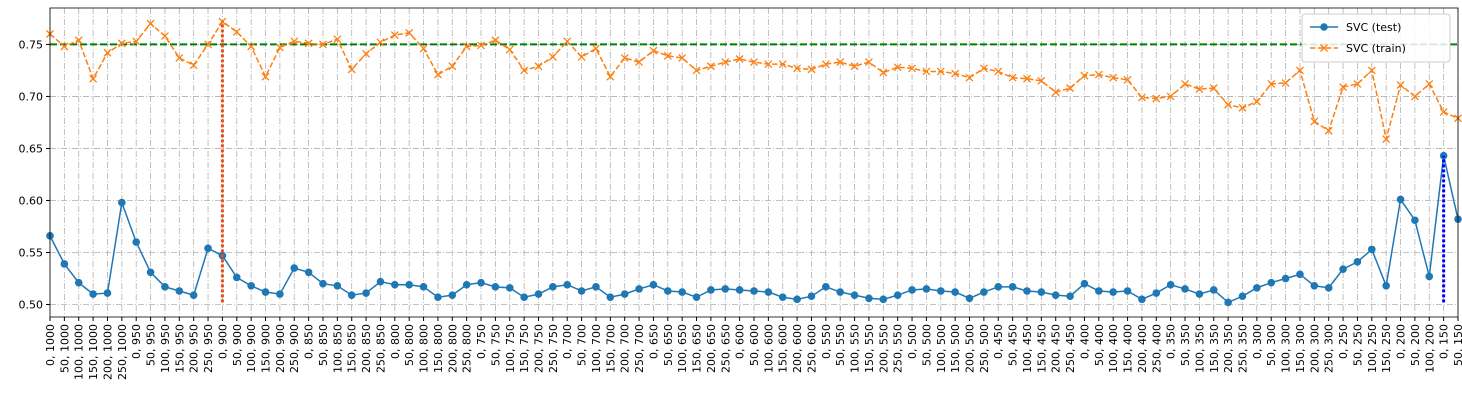  Describe the element at coordinates (452, 348) in the screenshot. I see `x-tick-label: 200, 800` at that location.